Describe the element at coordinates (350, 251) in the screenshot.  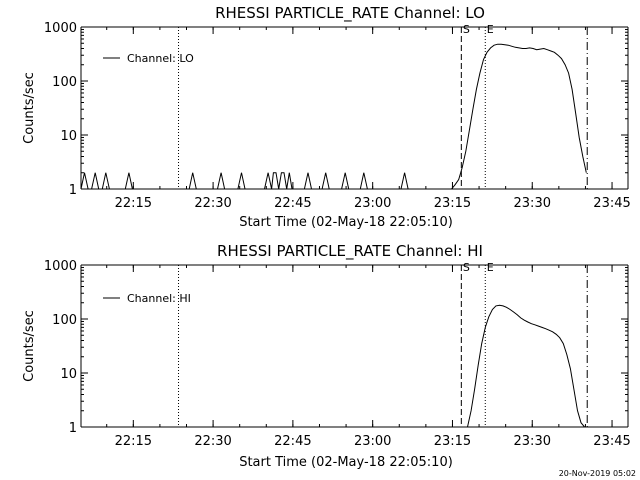
I see `chart-title: RHESSI PARTICLE_RATE Channel: HI` at that location.